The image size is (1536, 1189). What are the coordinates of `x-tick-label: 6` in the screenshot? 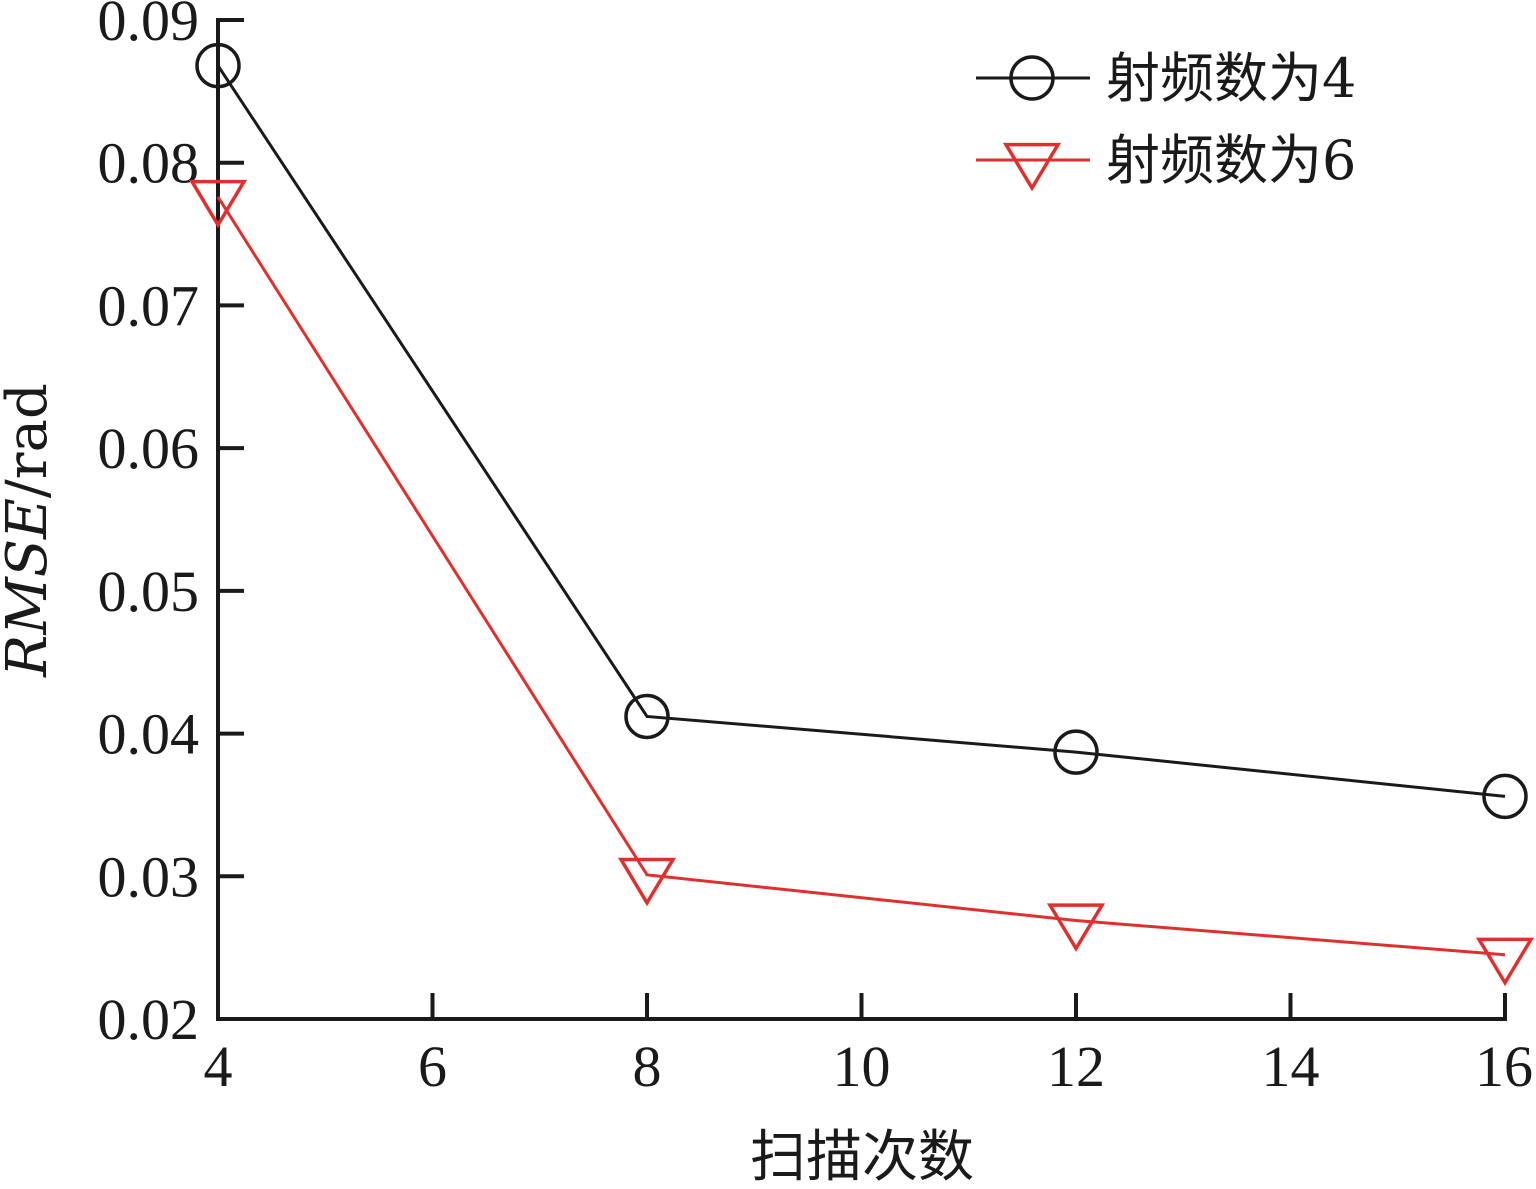 It's located at (432, 1066).